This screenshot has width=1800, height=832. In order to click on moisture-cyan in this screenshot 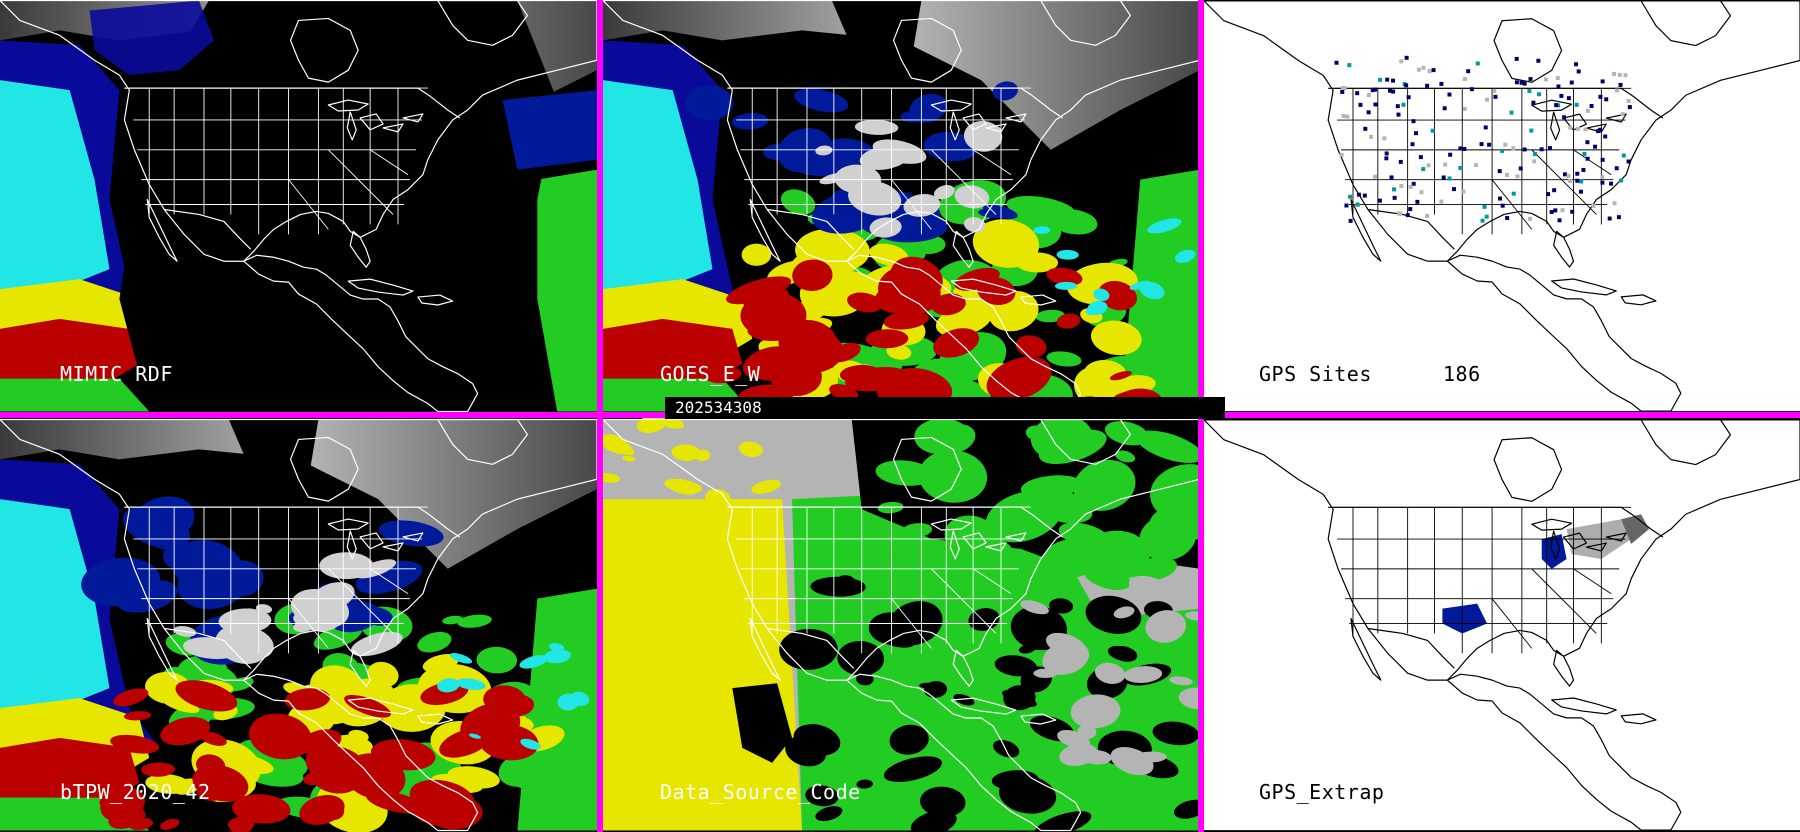, I will do `click(513, 696)`.